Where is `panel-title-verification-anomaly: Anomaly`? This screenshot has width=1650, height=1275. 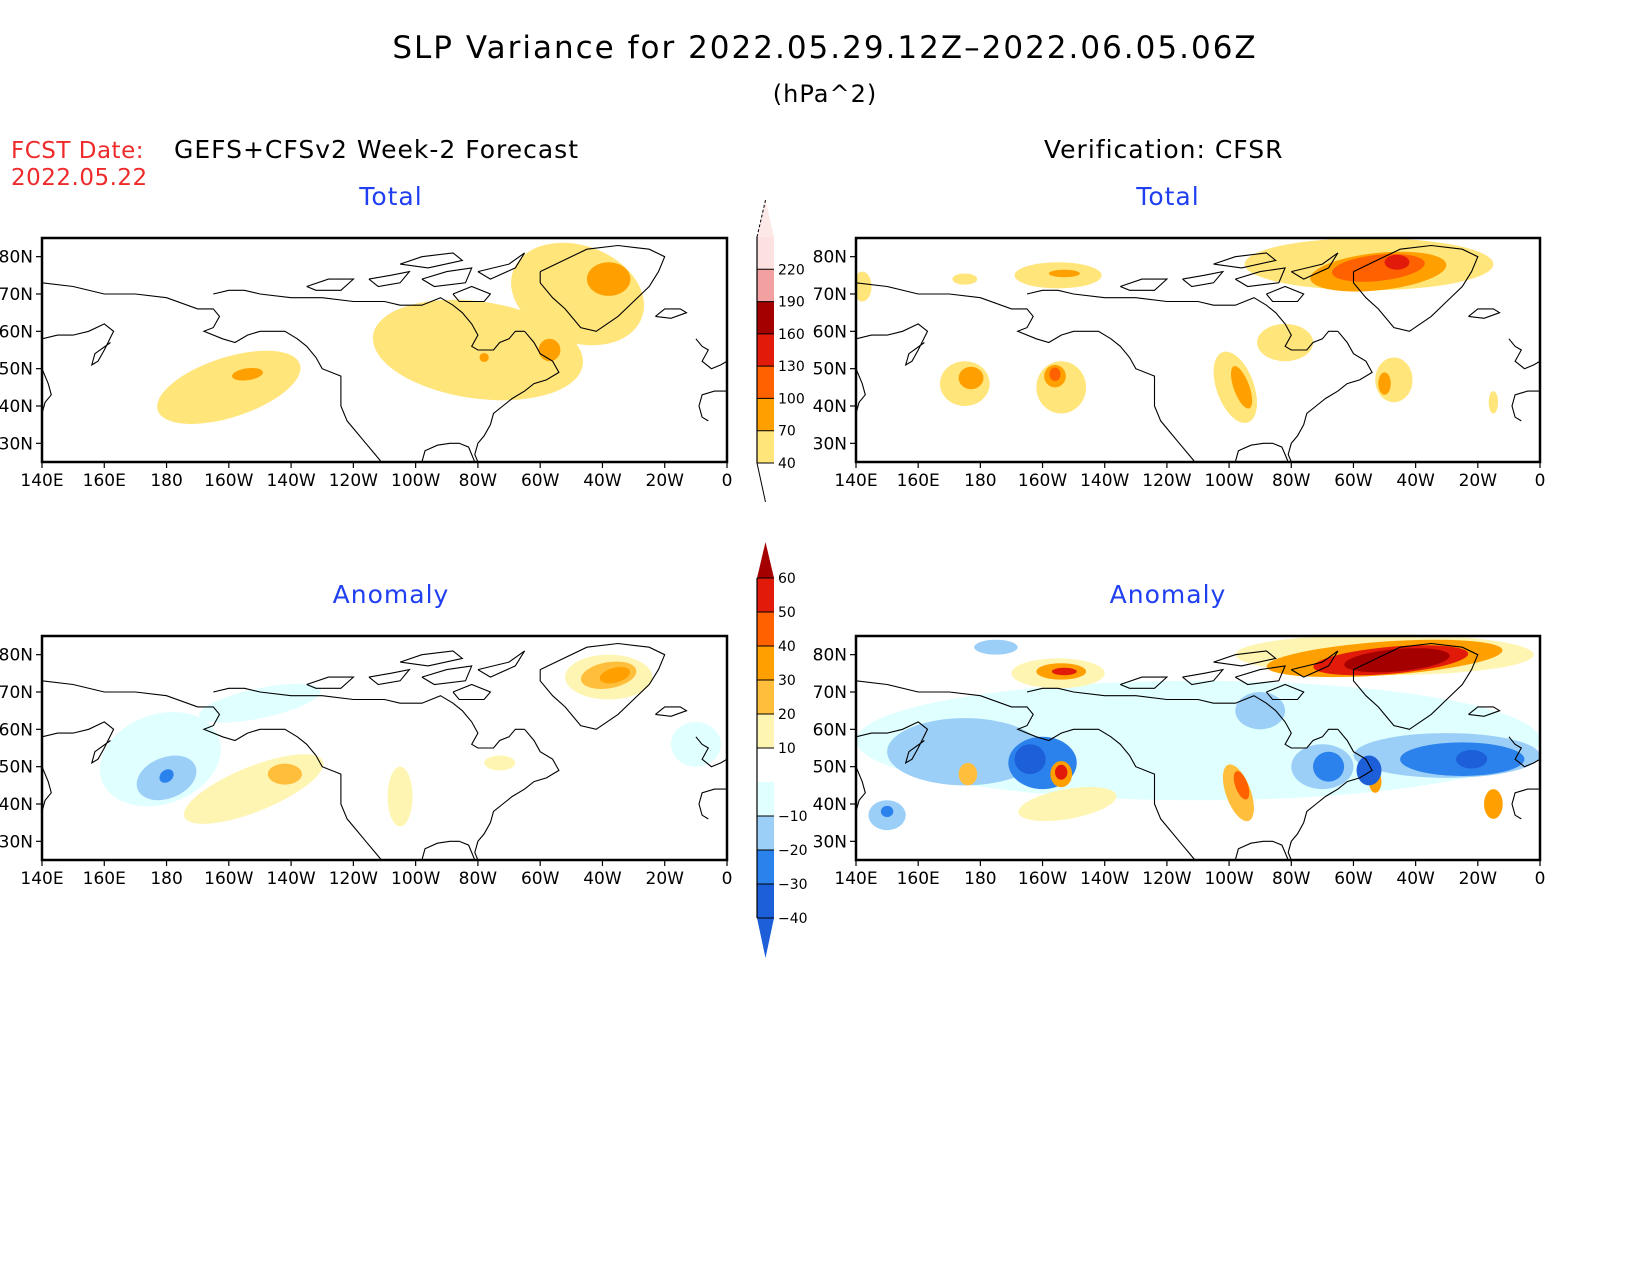
panel-title-verification-anomaly: Anomaly is located at coordinates (1168, 594).